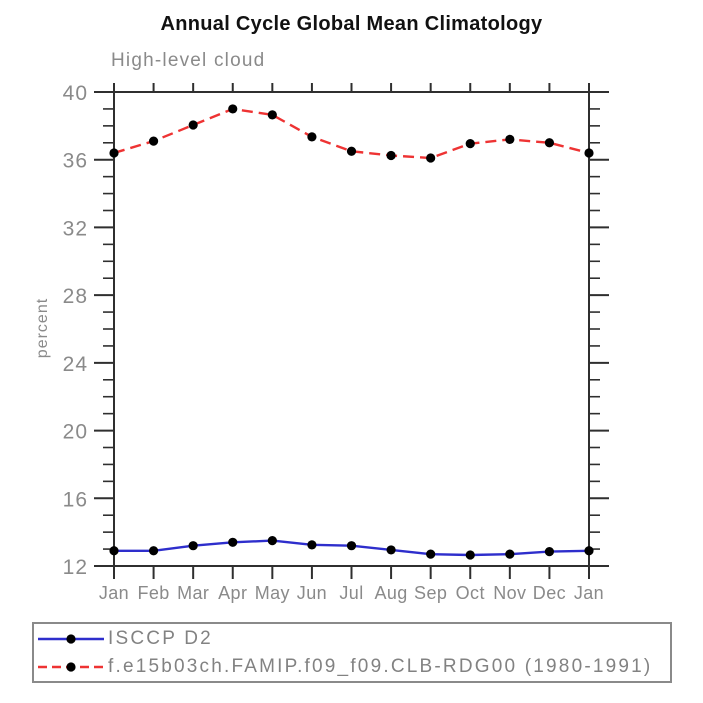  What do you see at coordinates (351, 24) in the screenshot?
I see `chart-title: Annual Cycle Global Mean Climatology` at bounding box center [351, 24].